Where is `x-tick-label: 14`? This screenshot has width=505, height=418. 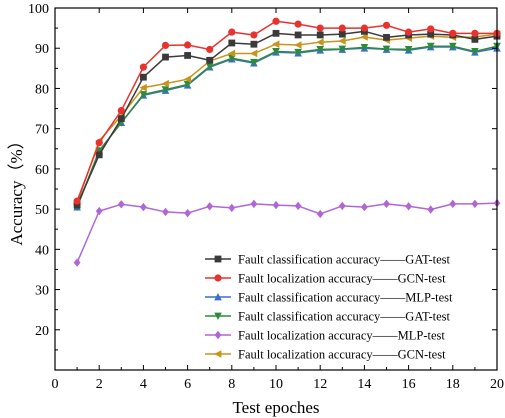 x-tick-label: 14 is located at coordinates (364, 384).